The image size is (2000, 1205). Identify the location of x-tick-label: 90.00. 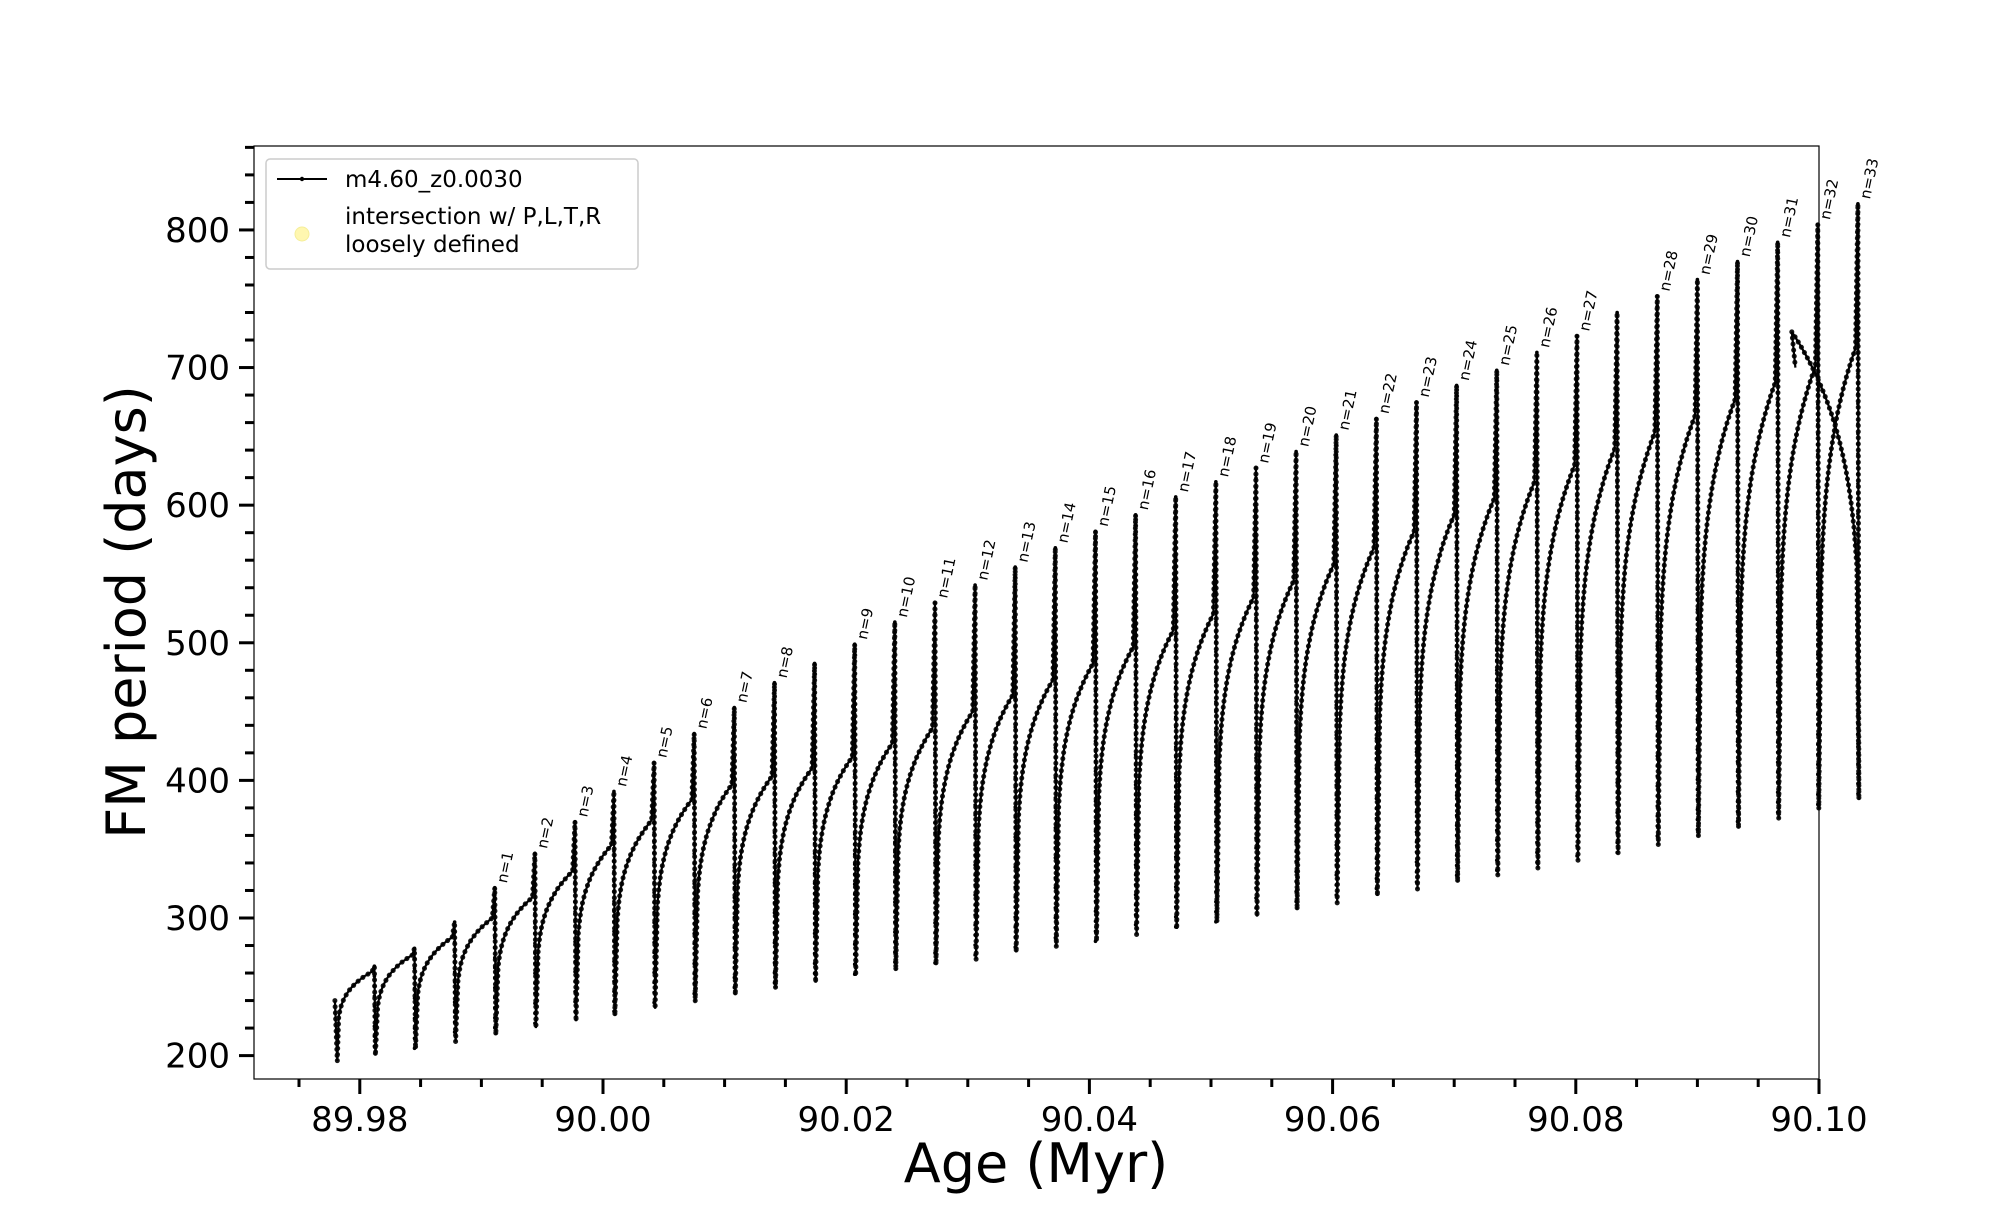
(602, 1120).